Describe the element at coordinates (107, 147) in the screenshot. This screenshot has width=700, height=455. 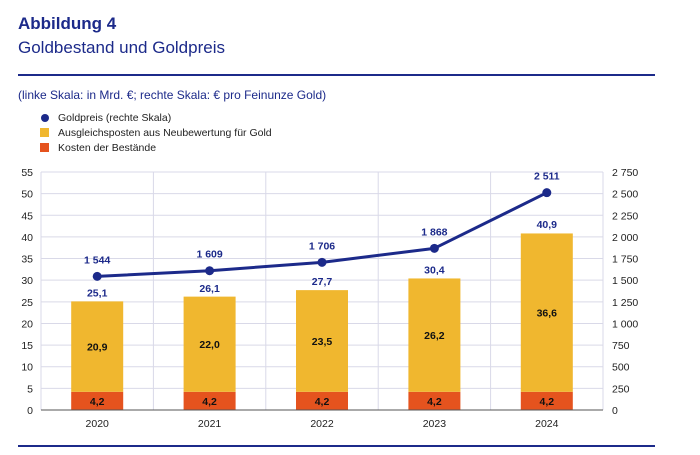
I see `legend-label-holding-costs: Kosten der Bestände` at that location.